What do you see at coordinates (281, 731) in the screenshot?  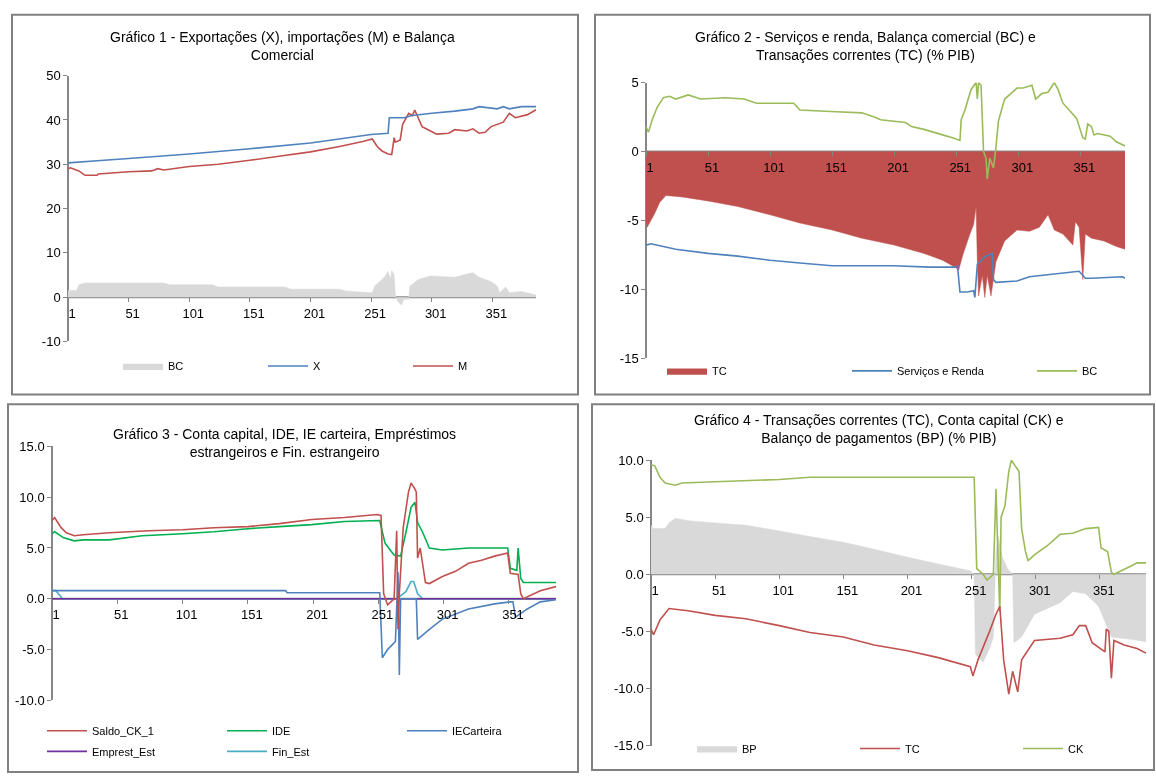 I see `legend-label: IDE` at bounding box center [281, 731].